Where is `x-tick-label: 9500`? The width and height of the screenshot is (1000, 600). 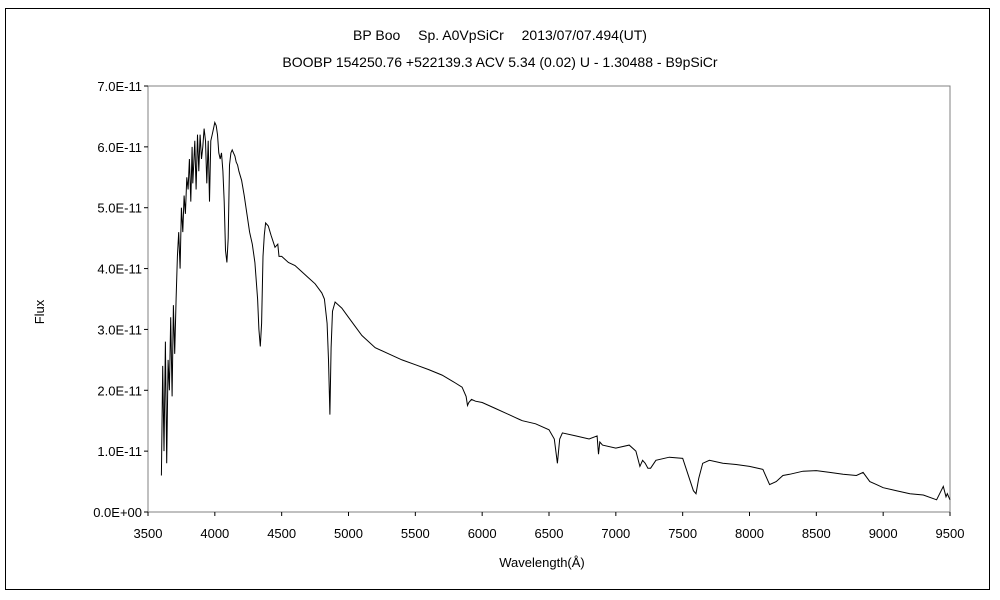 x-tick-label: 9500 is located at coordinates (950, 533).